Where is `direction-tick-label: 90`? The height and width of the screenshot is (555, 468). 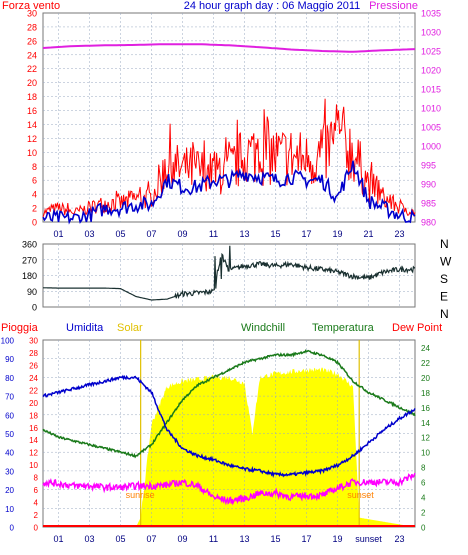
direction-tick-label: 90 is located at coordinates (32, 292).